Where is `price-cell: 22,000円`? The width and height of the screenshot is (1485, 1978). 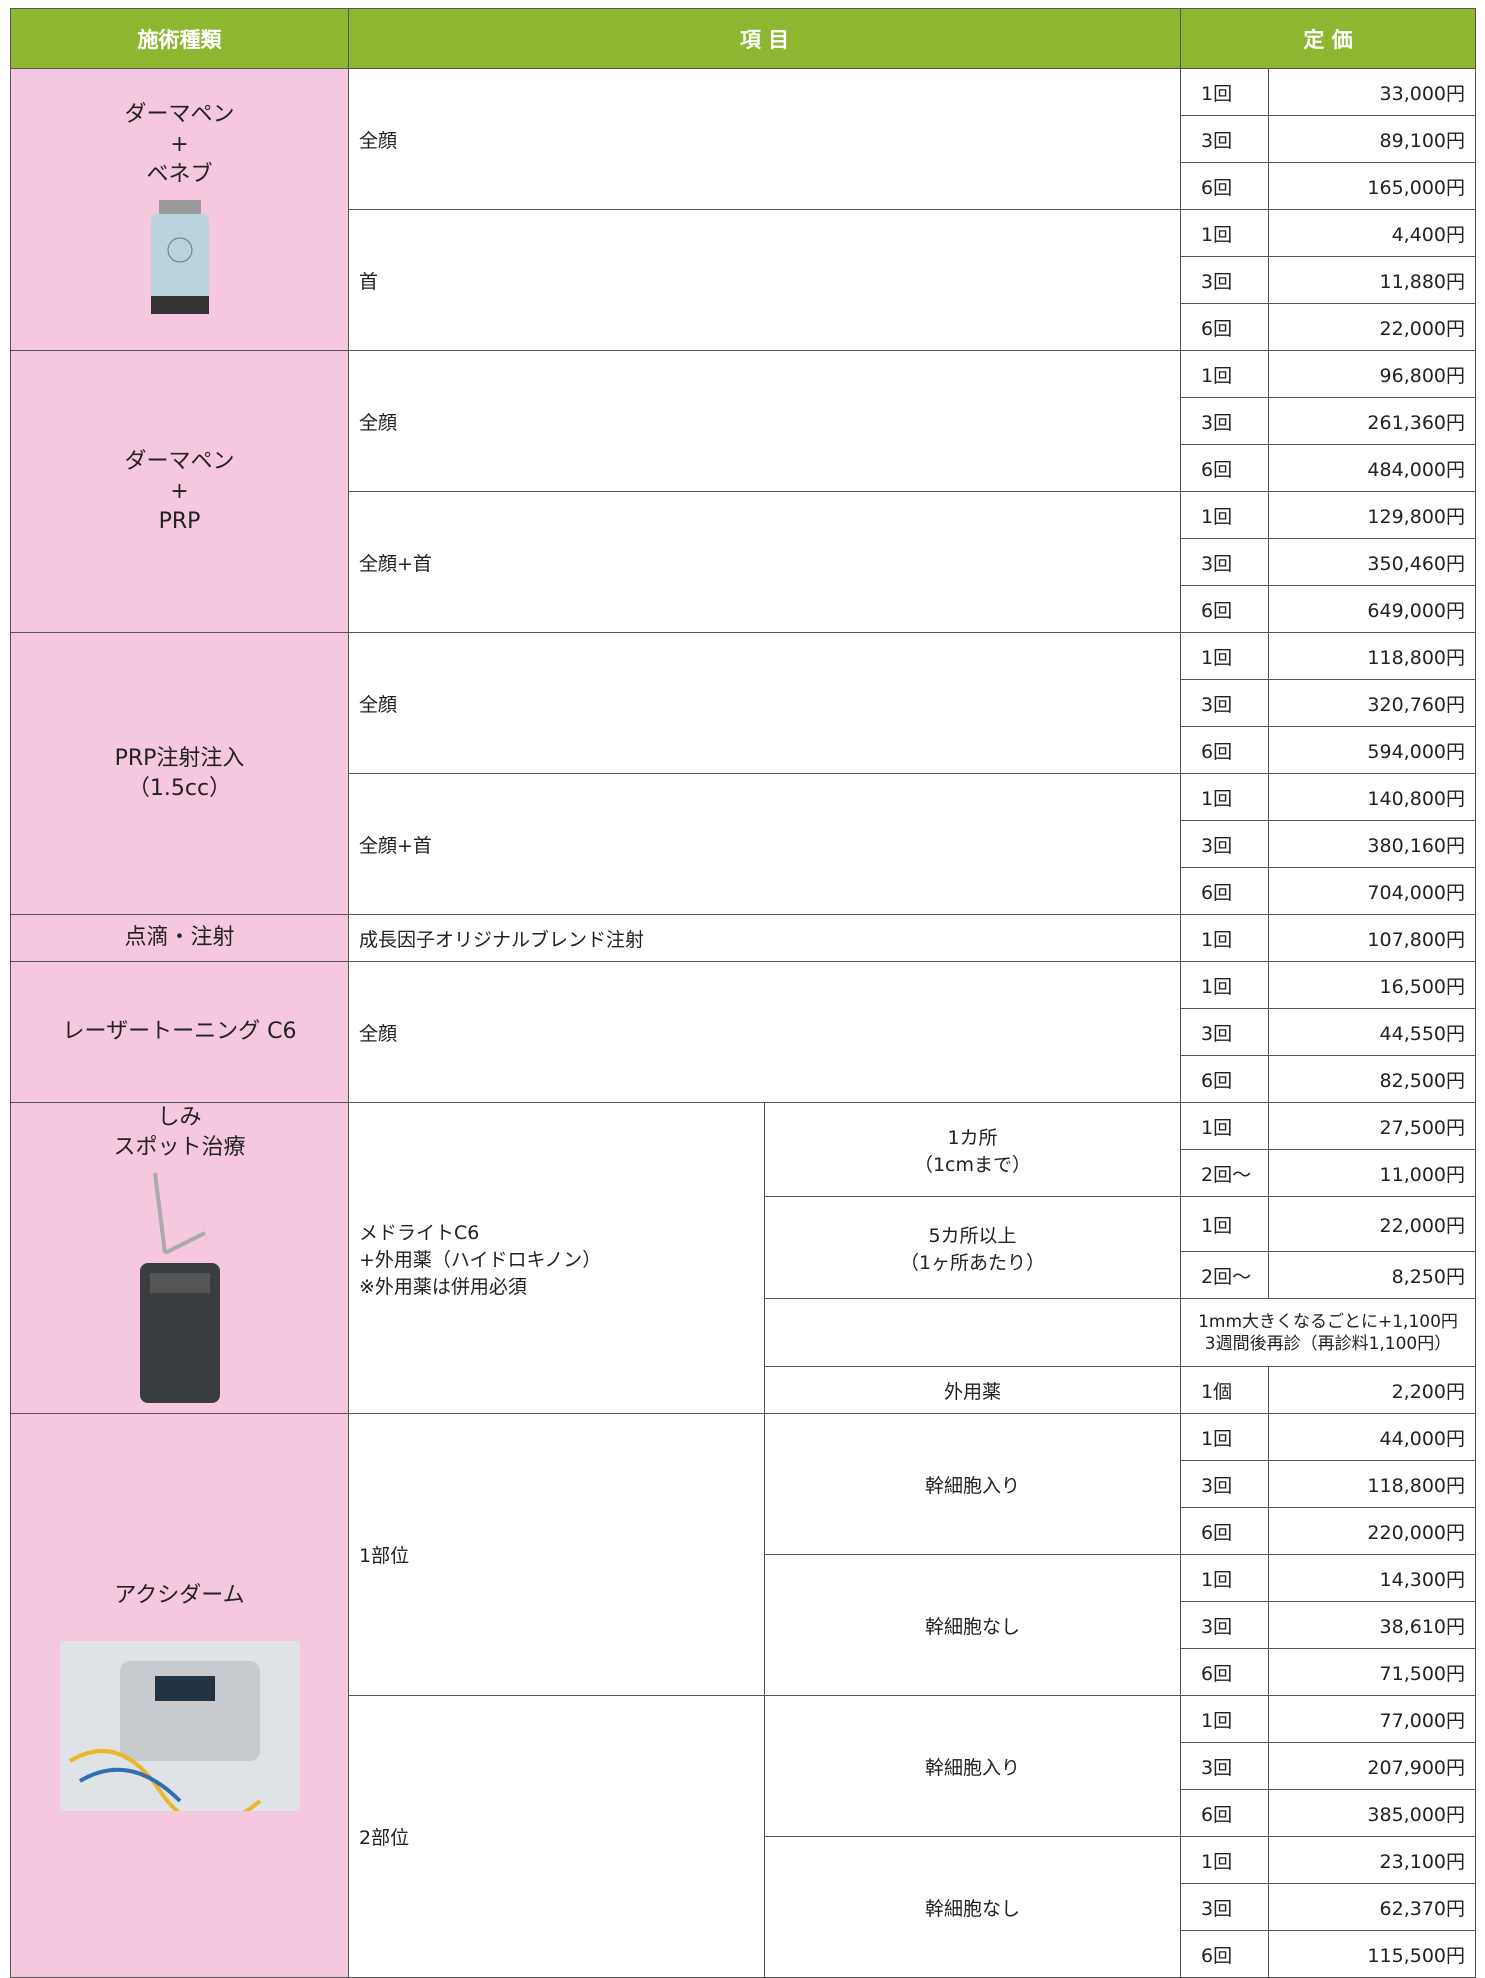
price-cell: 22,000円 is located at coordinates (1372, 1224).